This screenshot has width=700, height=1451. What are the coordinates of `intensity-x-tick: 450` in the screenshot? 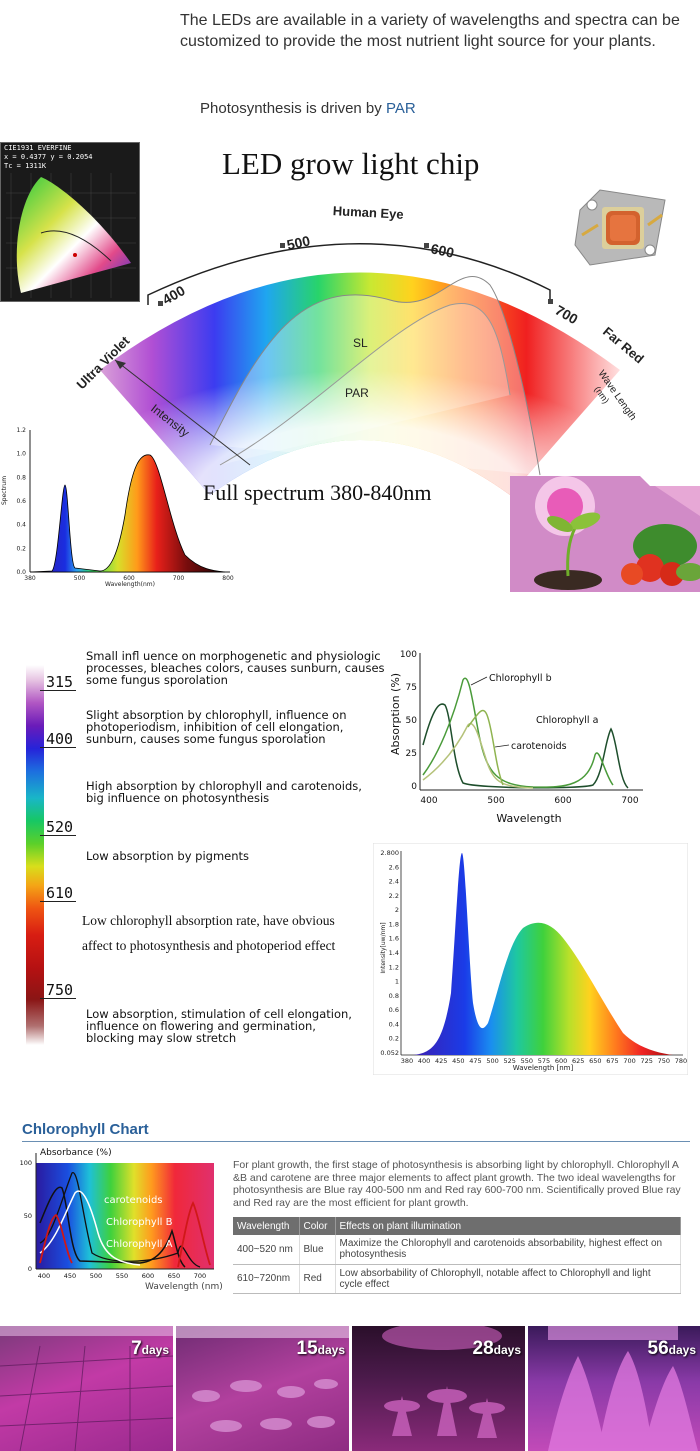 It's located at (458, 1061).